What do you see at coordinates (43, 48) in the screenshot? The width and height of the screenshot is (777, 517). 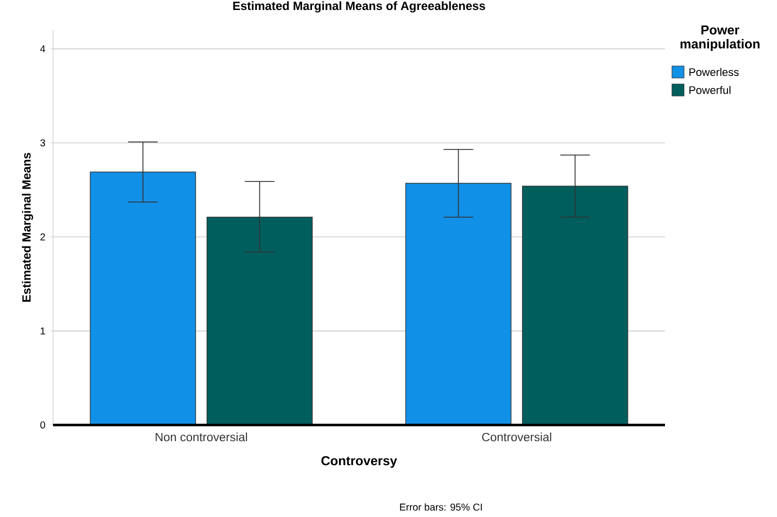 I see `y-tick-label: 4` at bounding box center [43, 48].